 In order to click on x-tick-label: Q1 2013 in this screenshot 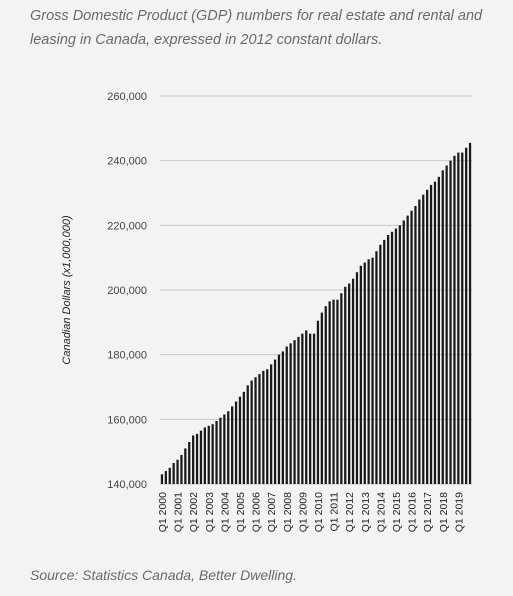, I will do `click(366, 512)`.